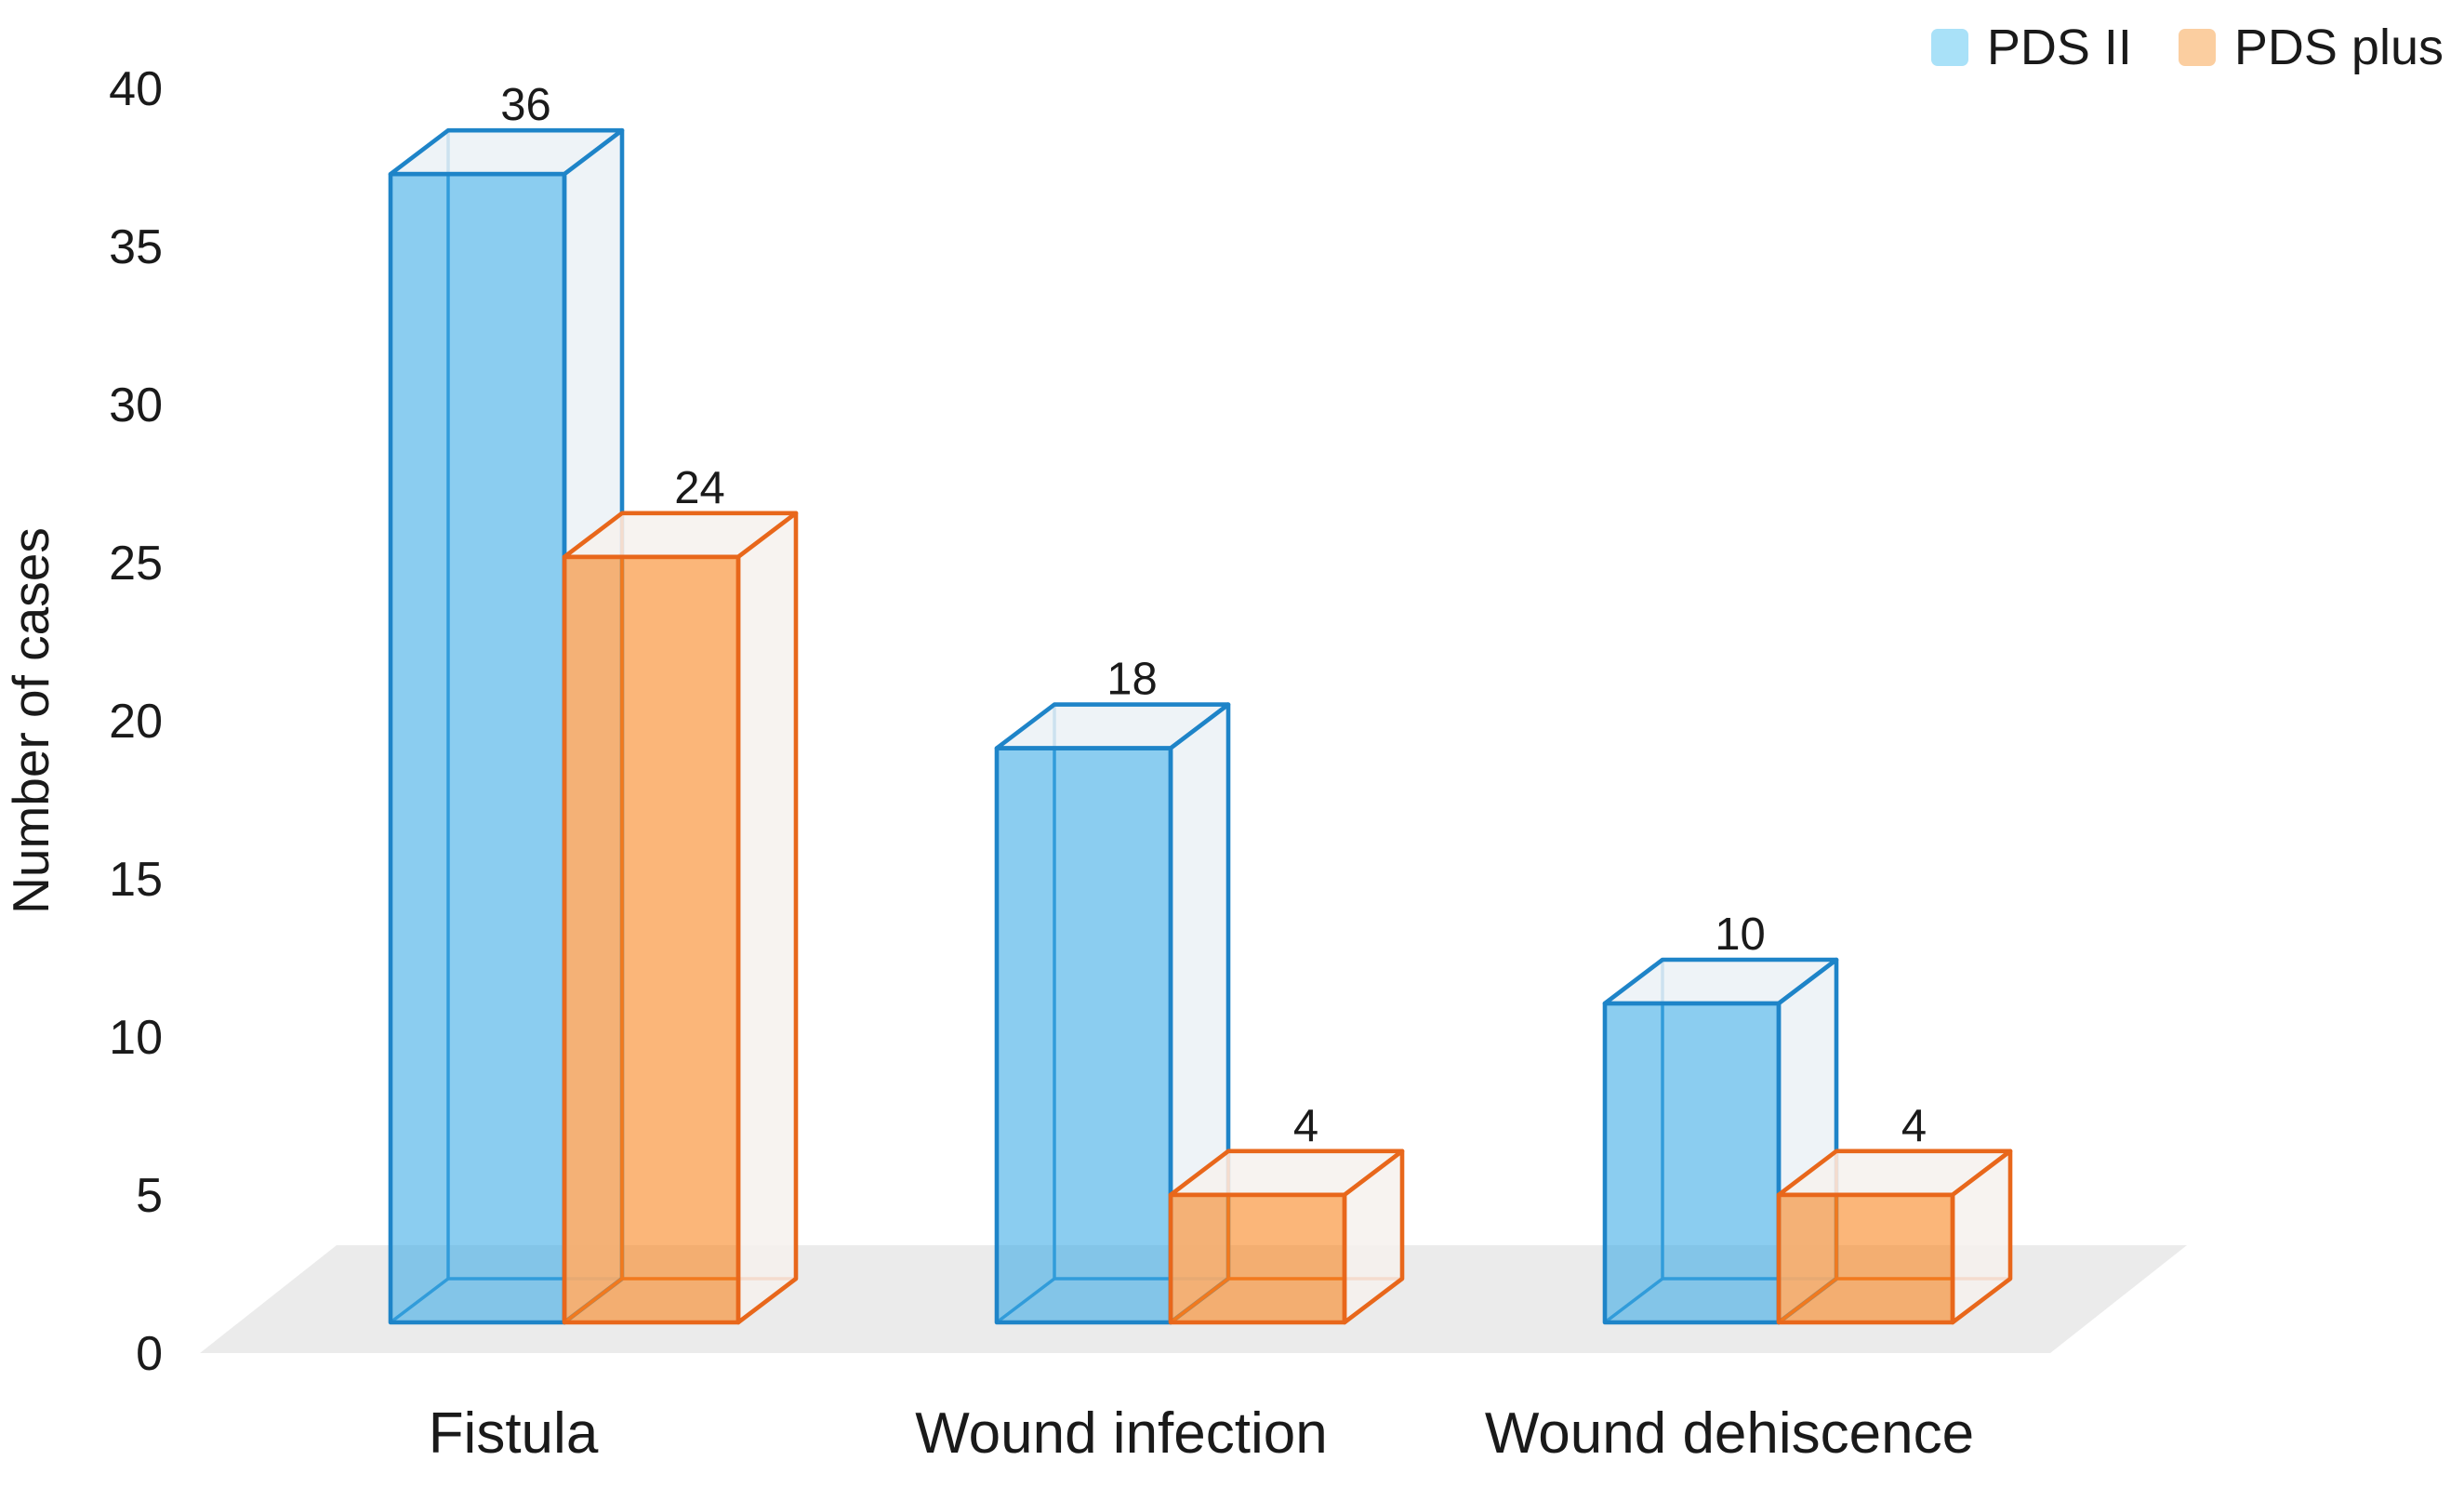 This screenshot has height=1487, width=2464. Describe the element at coordinates (514, 1433) in the screenshot. I see `category-label-fistula: Fistula` at that location.